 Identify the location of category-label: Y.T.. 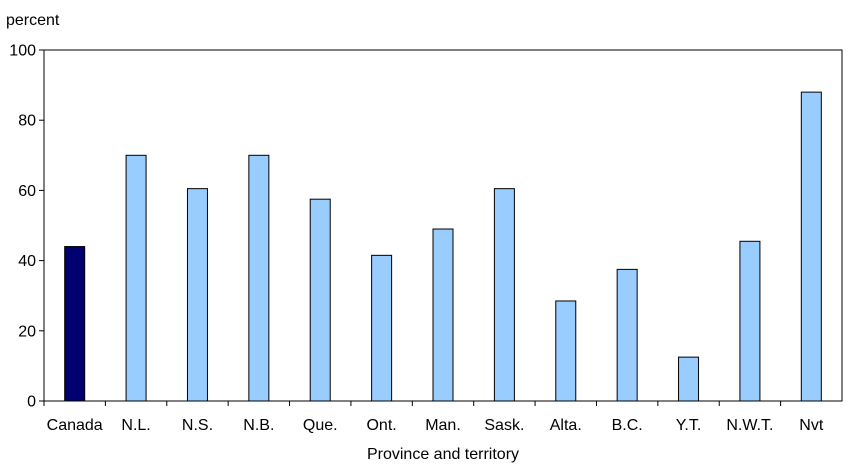
(689, 425).